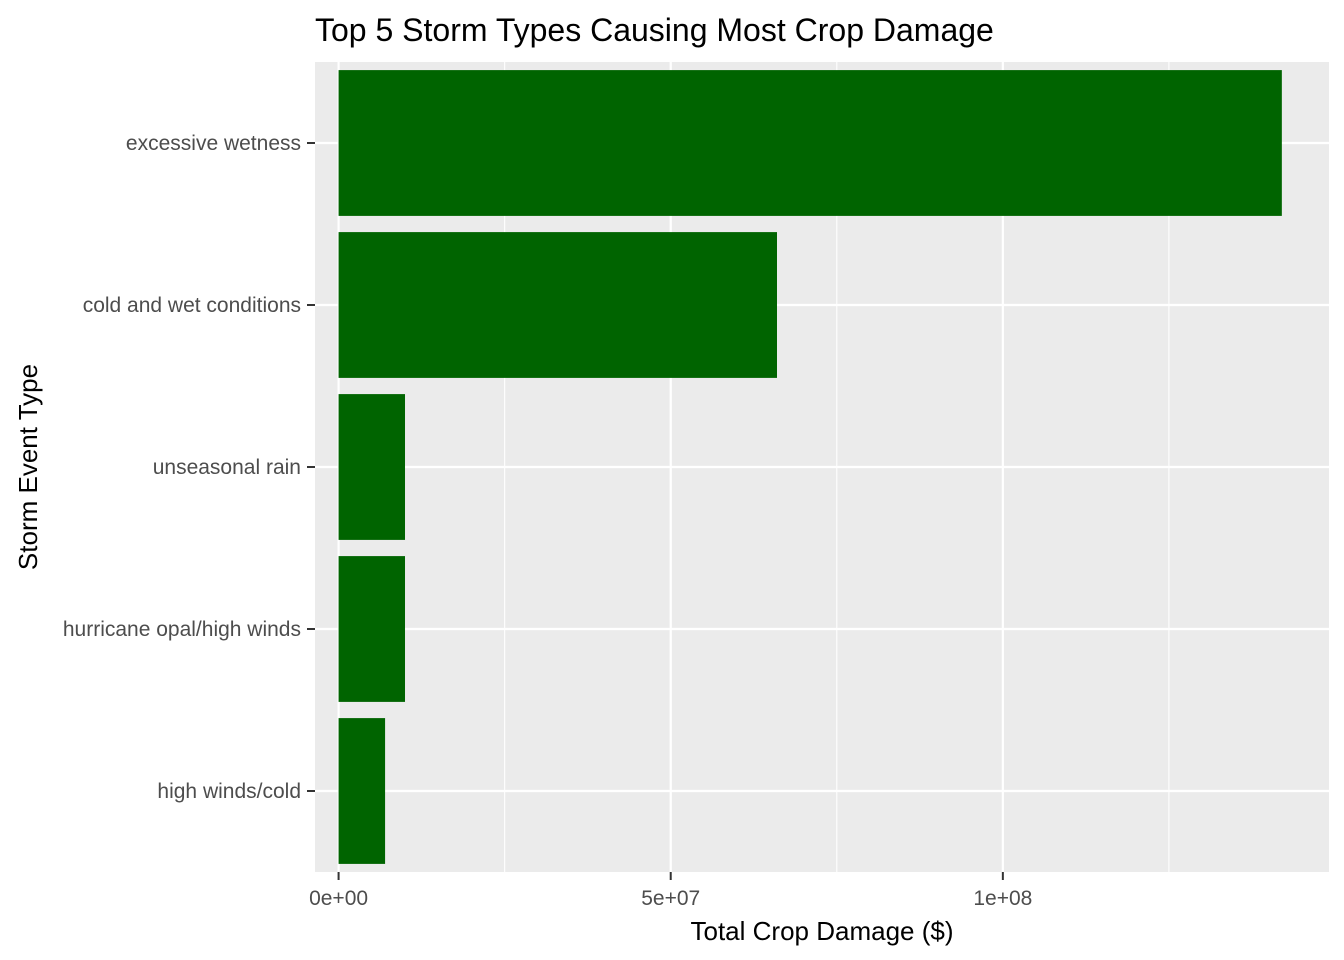 The height and width of the screenshot is (960, 1344). What do you see at coordinates (338, 898) in the screenshot?
I see `x-tick-label: 0e+00` at bounding box center [338, 898].